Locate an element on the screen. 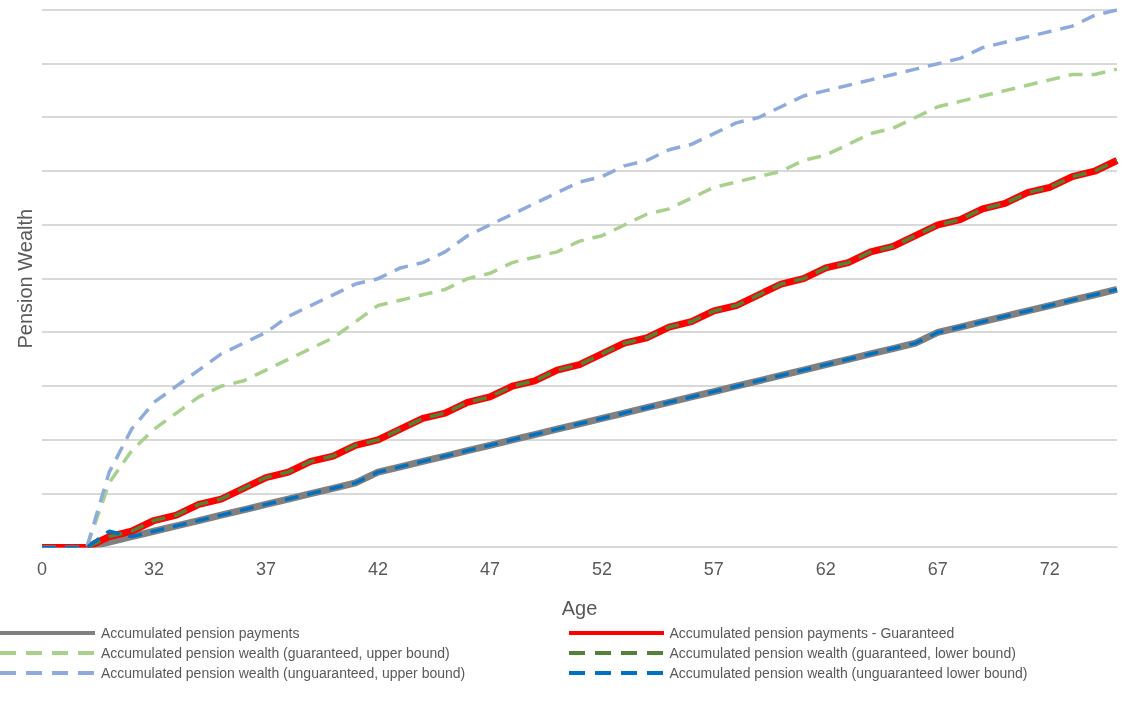  x-tick-label: 52 is located at coordinates (601, 569).